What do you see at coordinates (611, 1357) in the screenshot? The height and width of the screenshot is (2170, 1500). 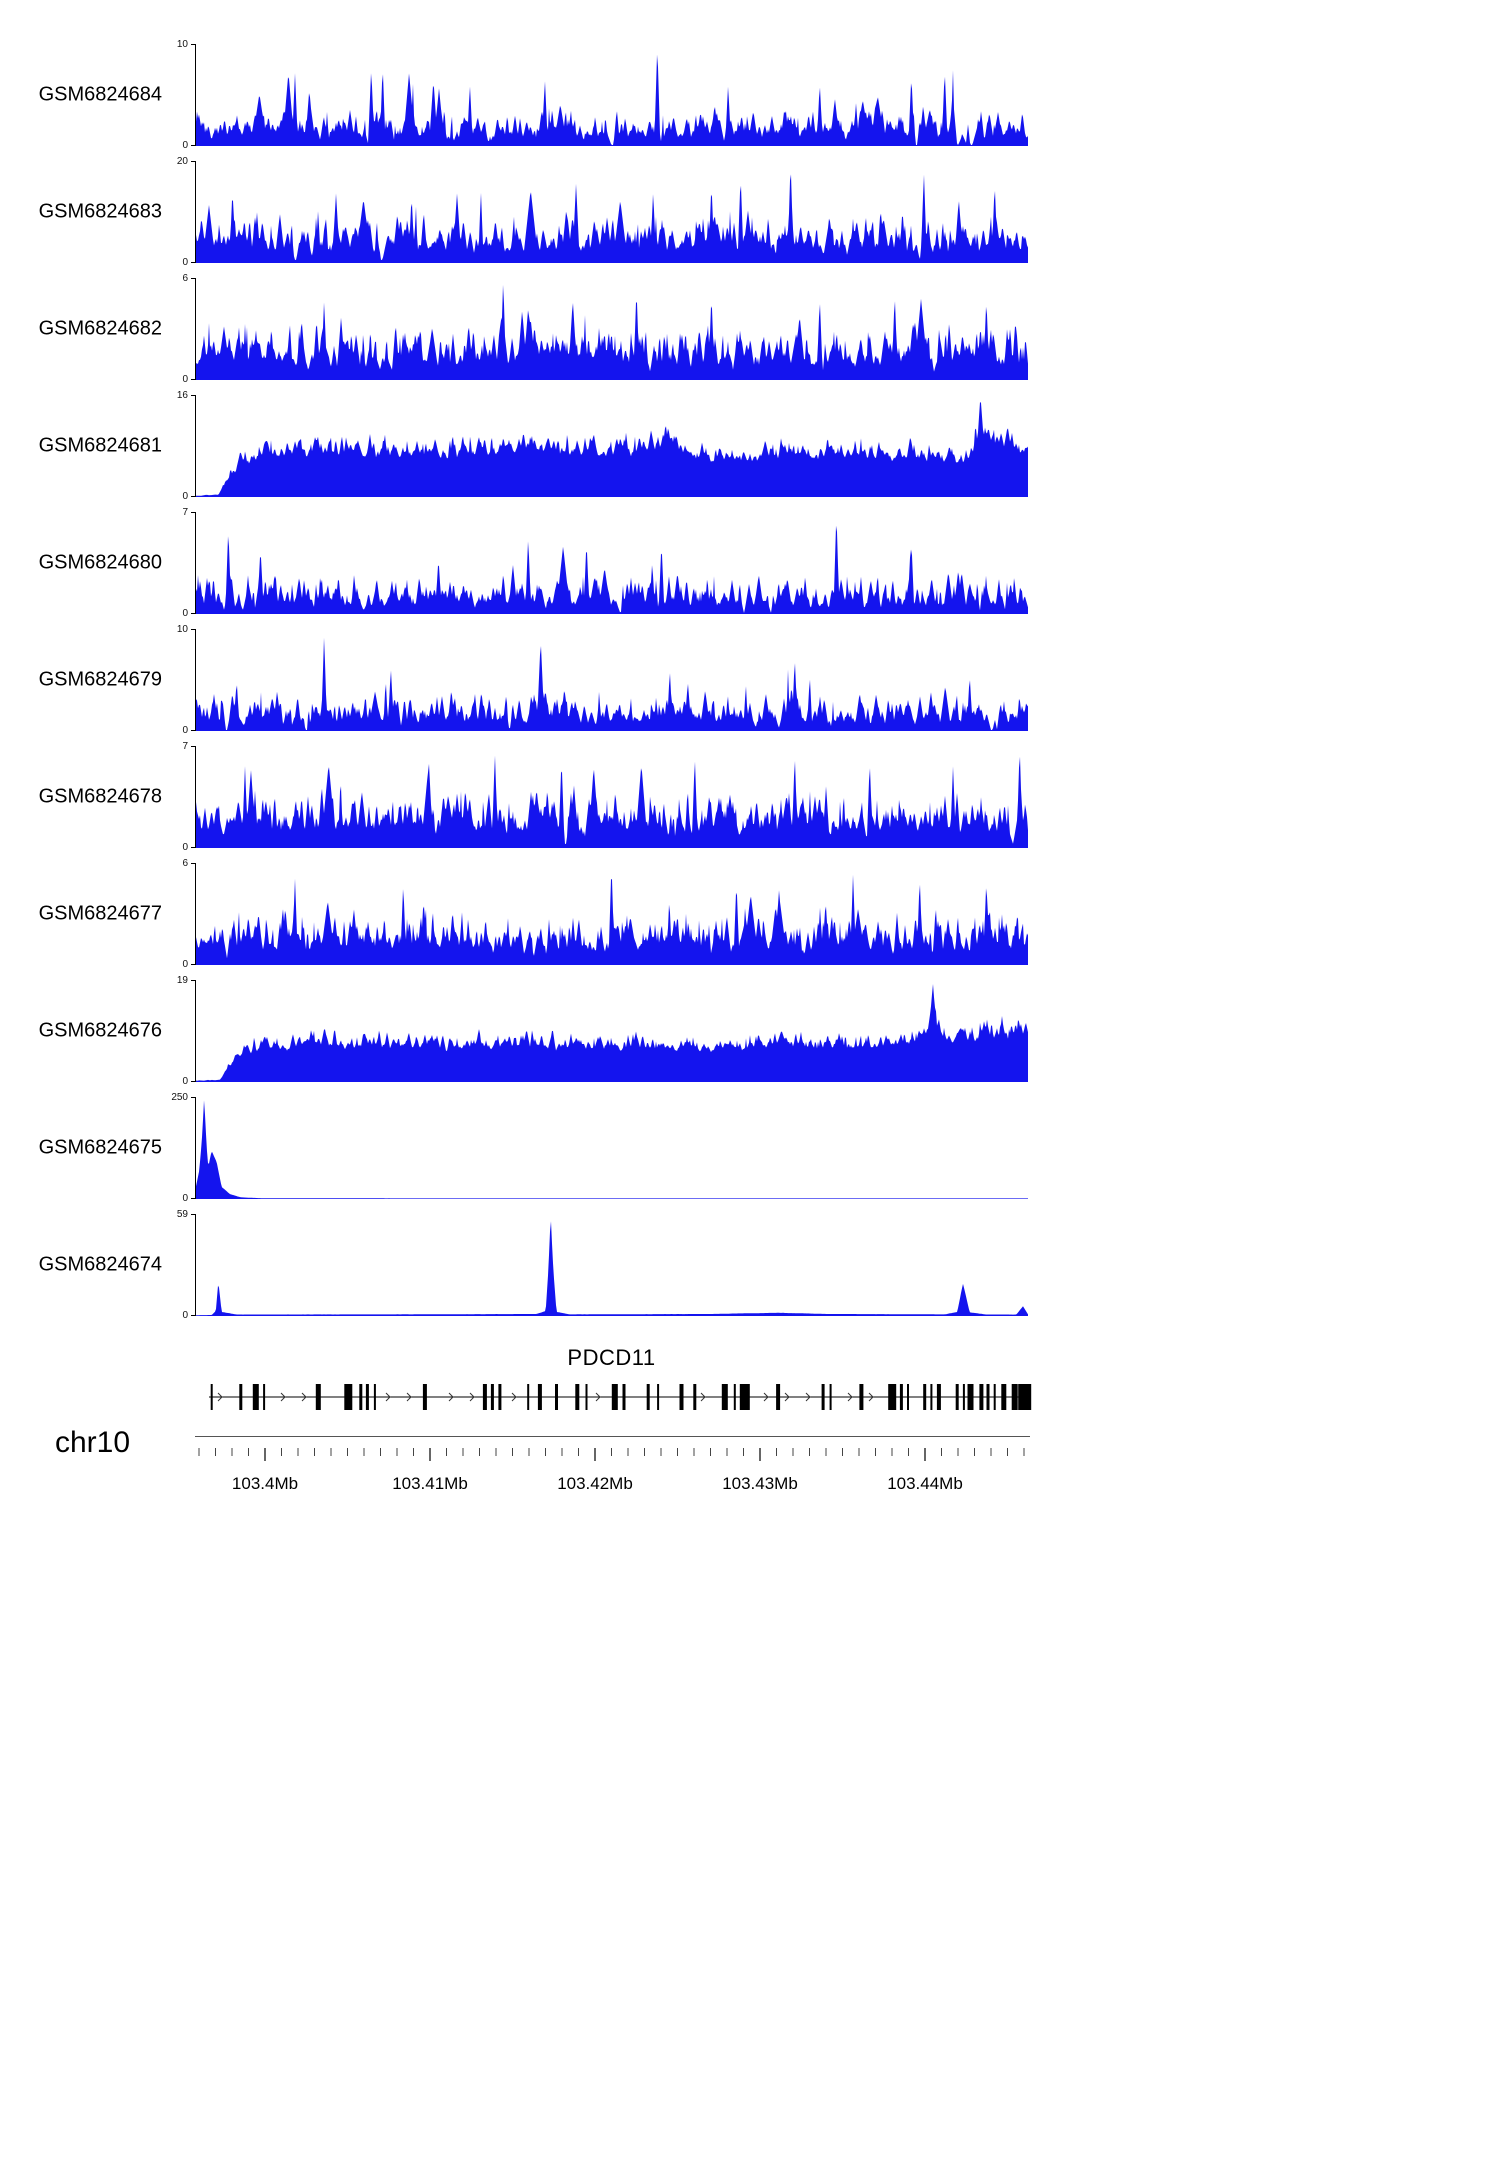 I see `gene-name-label: PDCD11` at bounding box center [611, 1357].